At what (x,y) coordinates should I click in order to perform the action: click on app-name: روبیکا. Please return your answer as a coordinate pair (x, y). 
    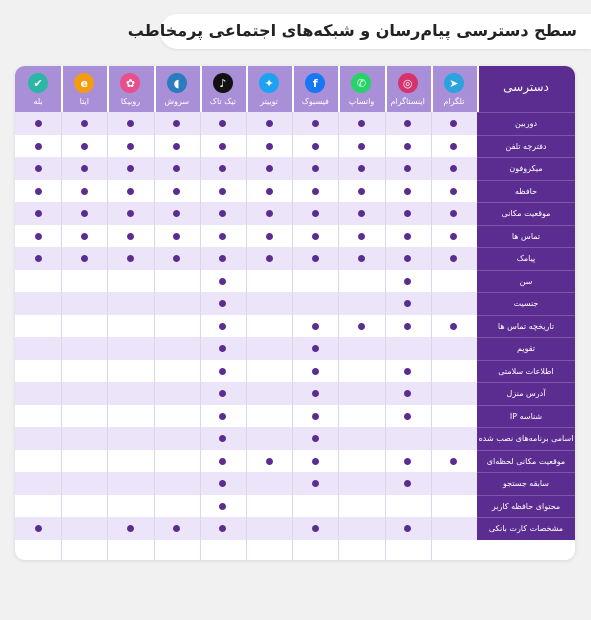
    Looking at the image, I should click on (130, 101).